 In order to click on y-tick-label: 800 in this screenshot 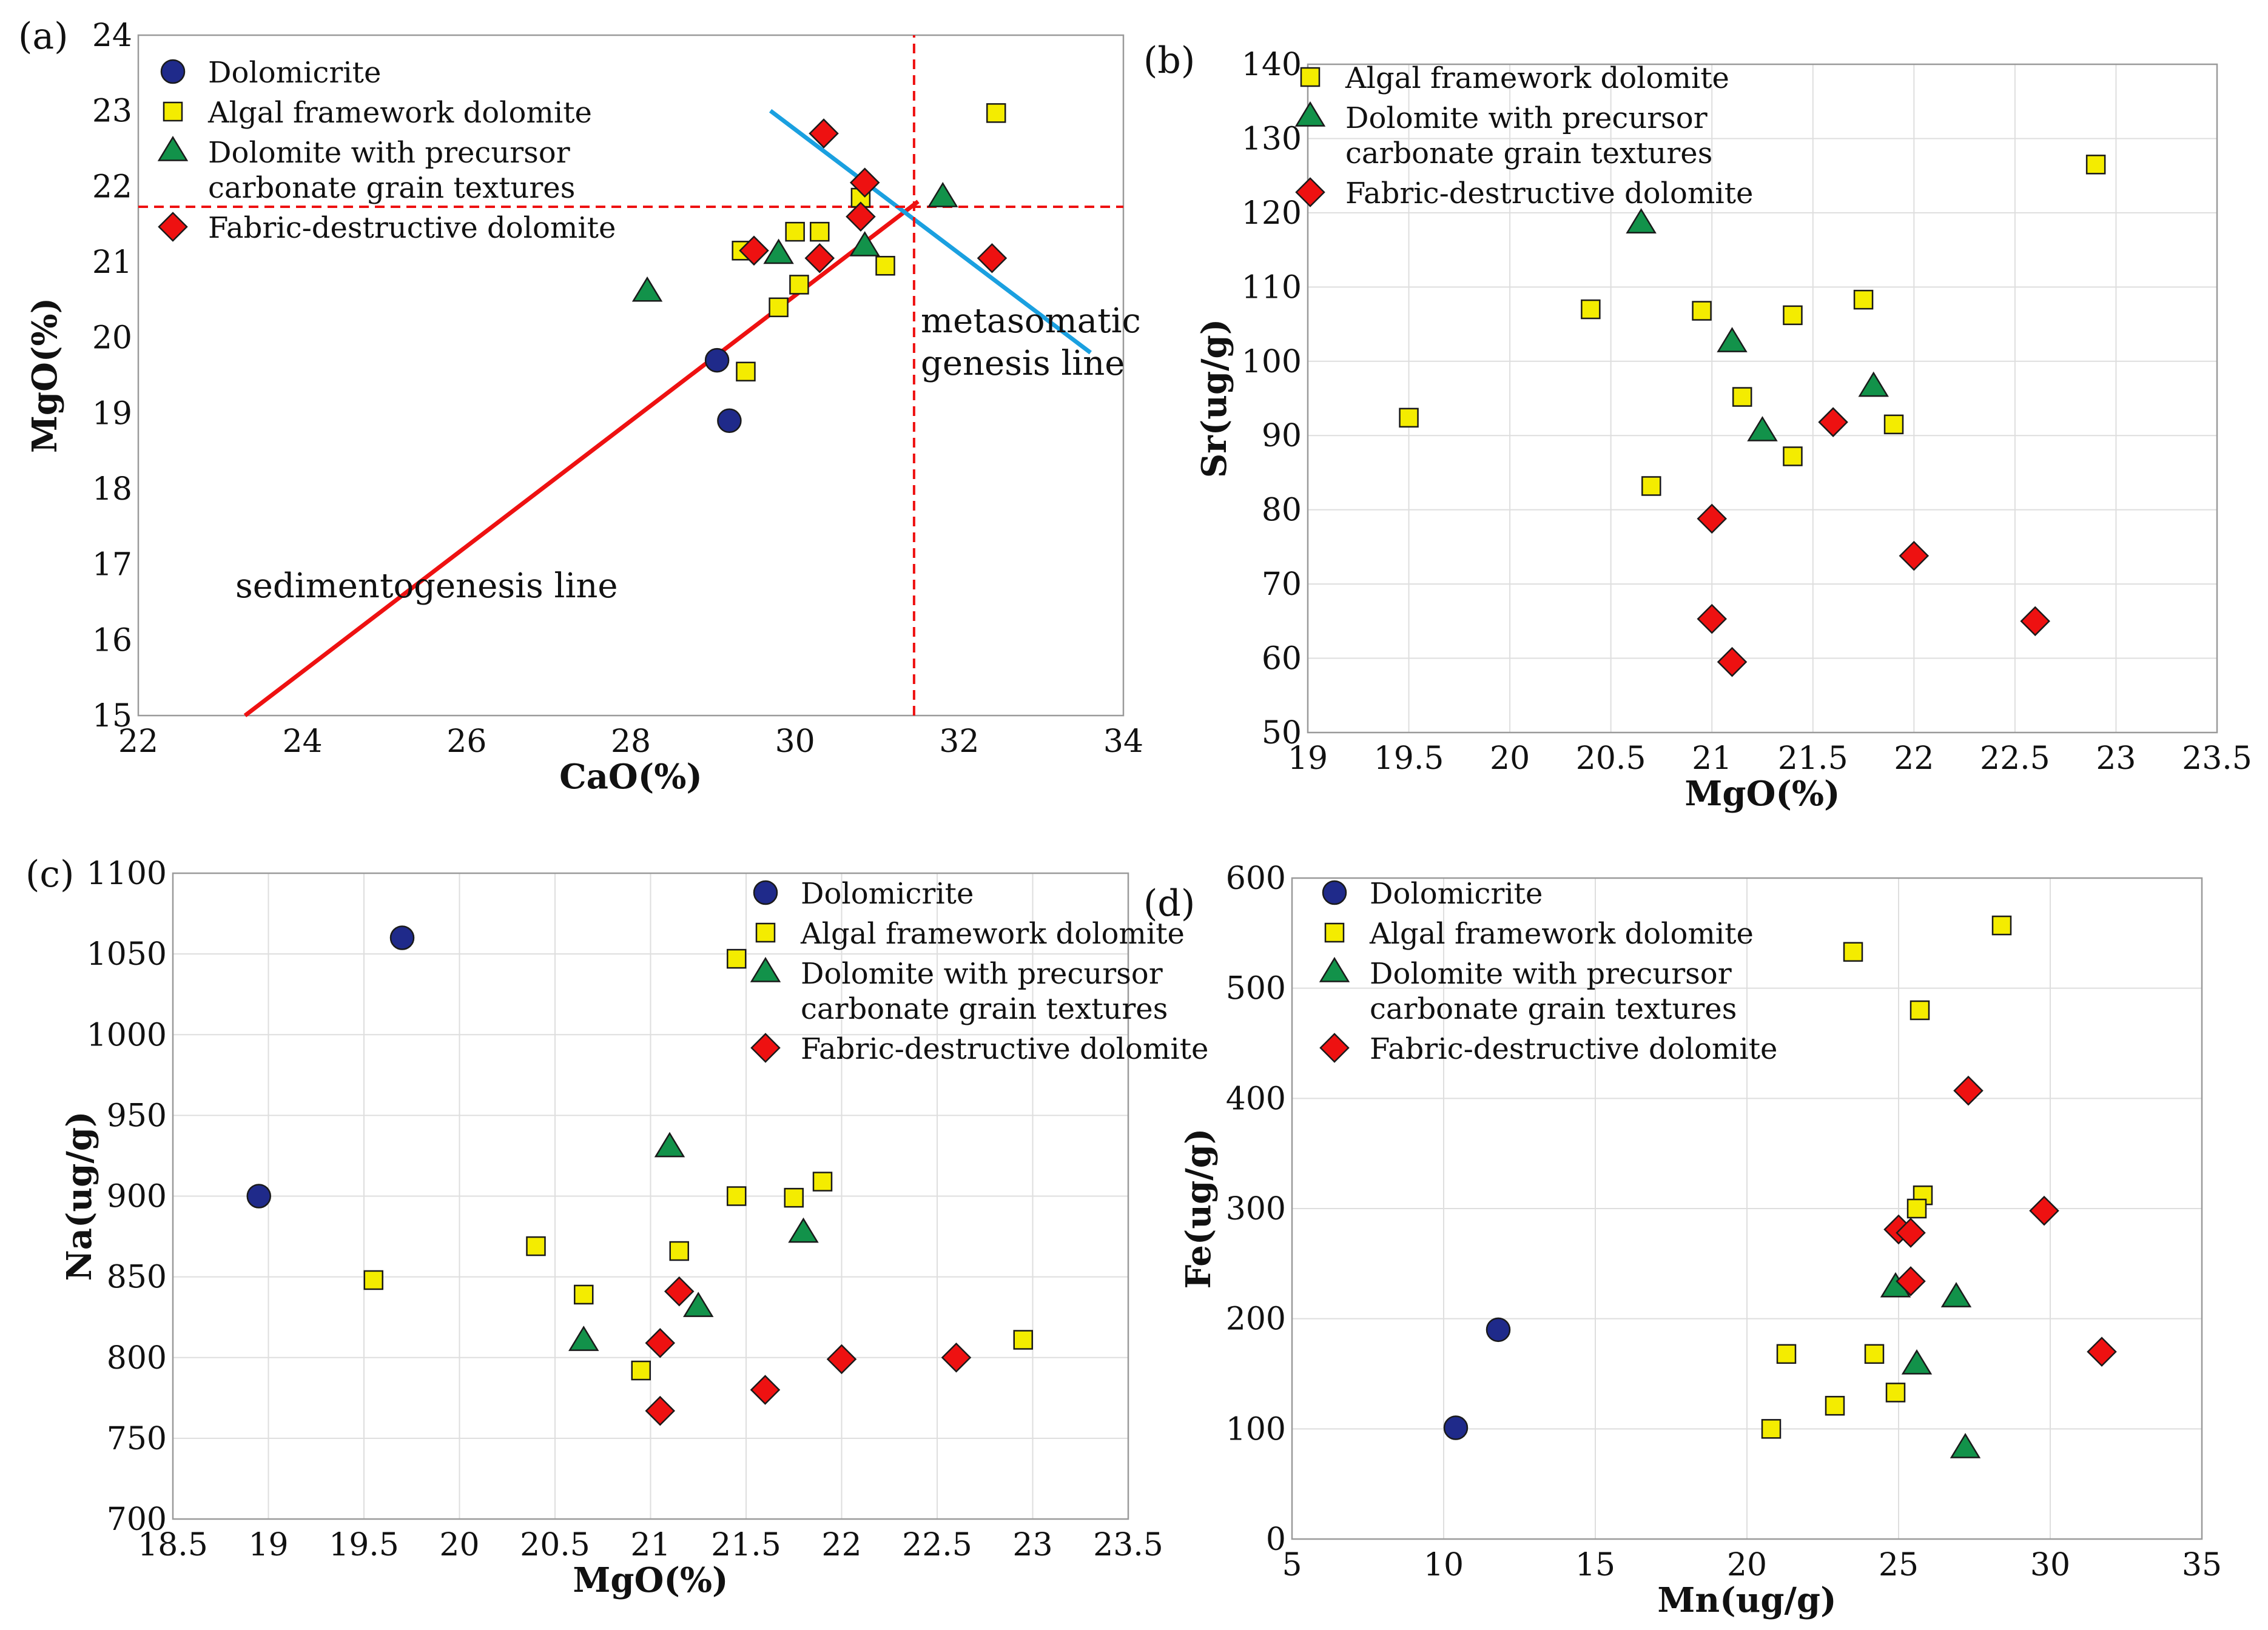, I will do `click(137, 1358)`.